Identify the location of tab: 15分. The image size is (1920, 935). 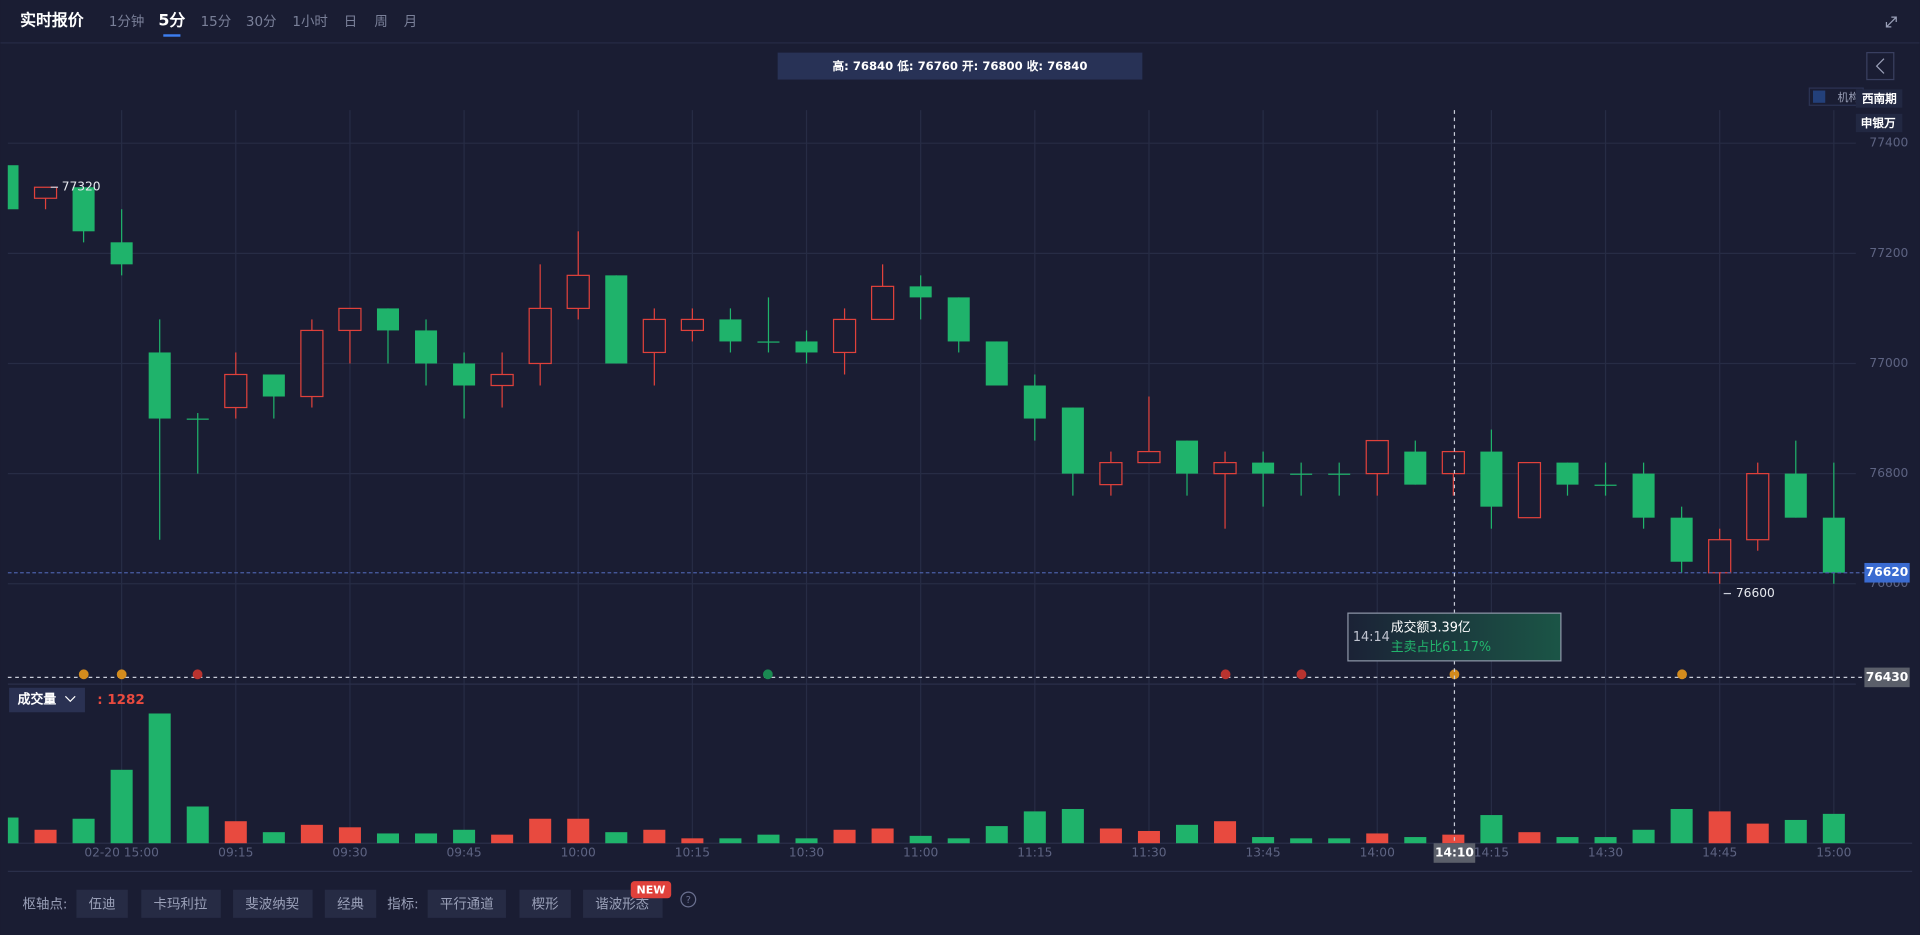
(216, 22).